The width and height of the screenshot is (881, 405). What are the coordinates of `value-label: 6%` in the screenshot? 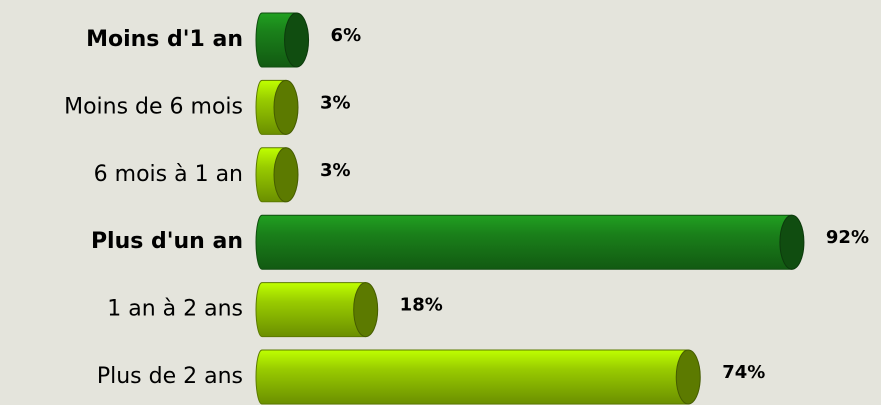 It's located at (346, 35).